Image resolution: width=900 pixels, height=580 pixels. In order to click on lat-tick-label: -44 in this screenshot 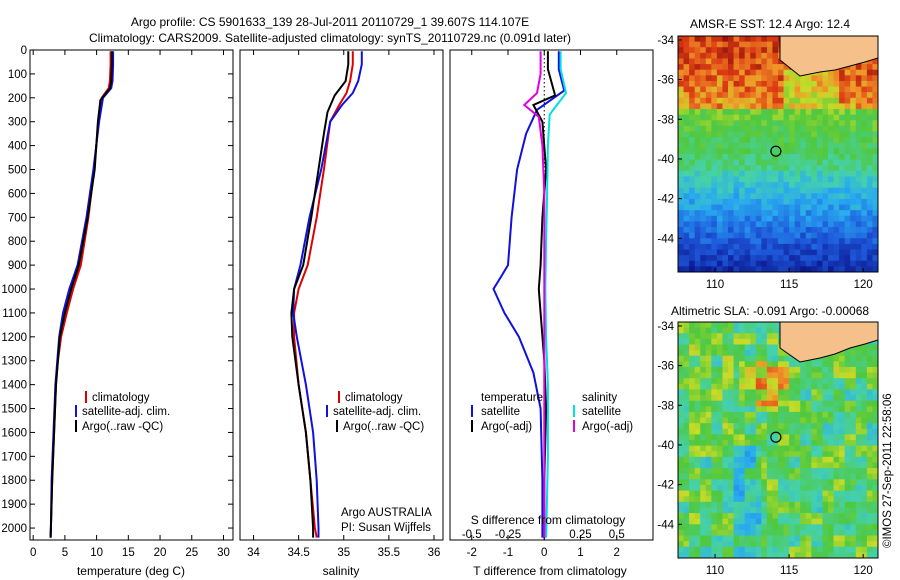, I will do `click(665, 239)`.